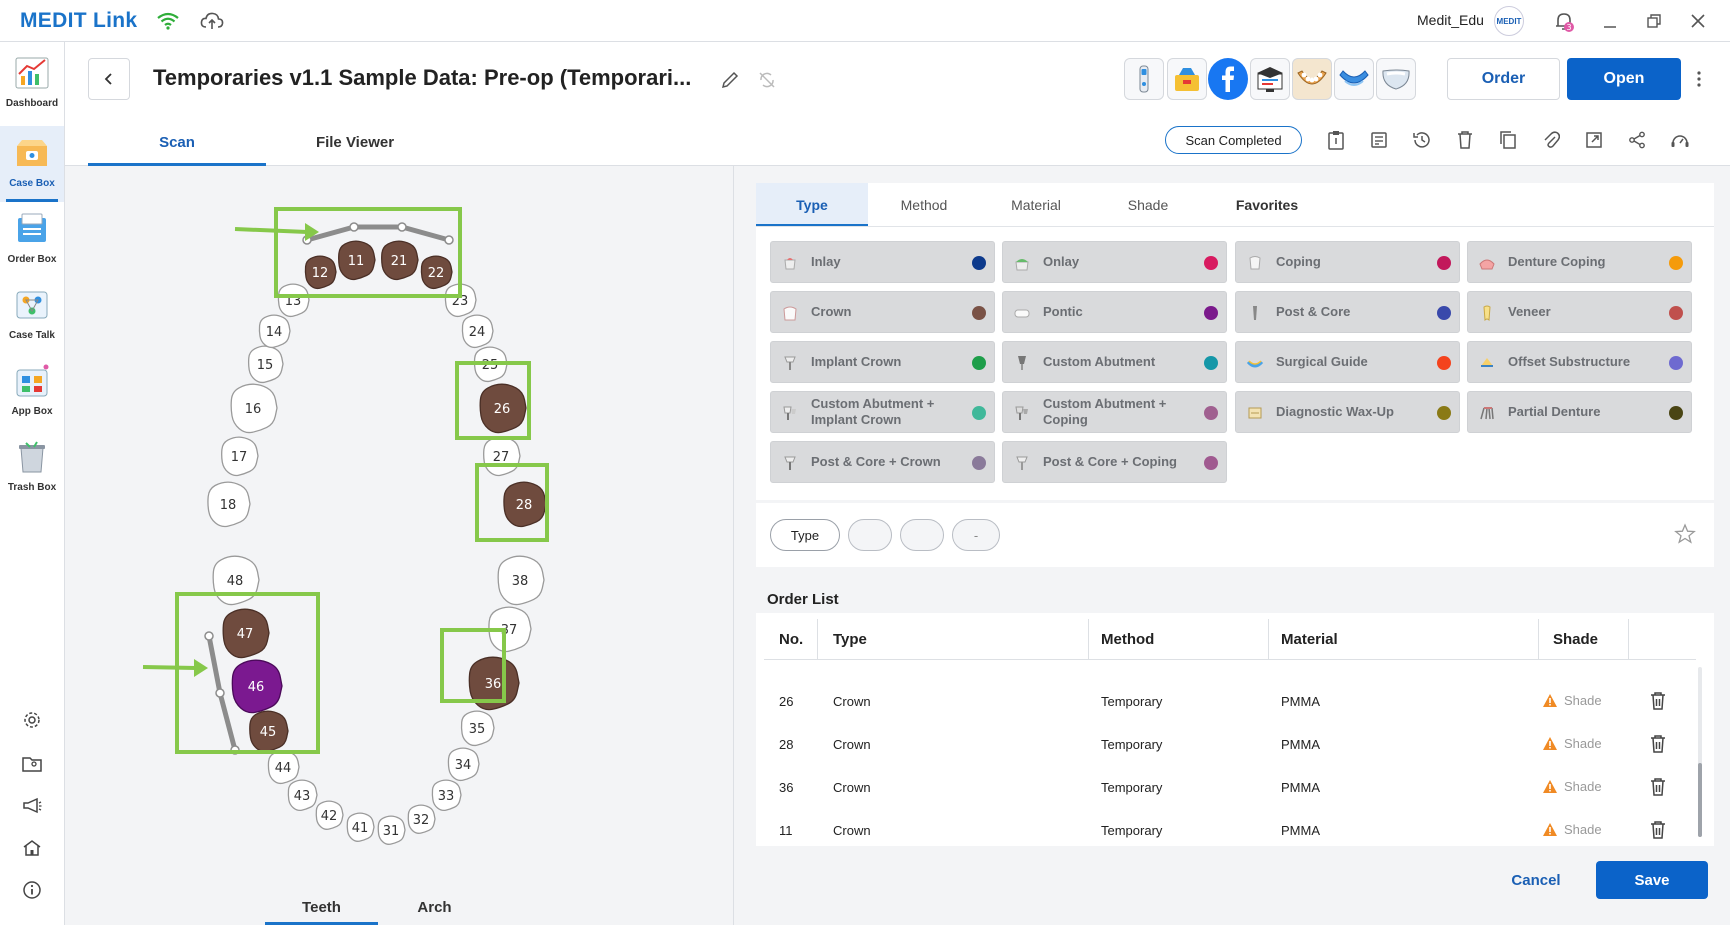 The height and width of the screenshot is (925, 1730). Describe the element at coordinates (1114, 312) in the screenshot. I see `type-option-pontic: Pontic` at that location.